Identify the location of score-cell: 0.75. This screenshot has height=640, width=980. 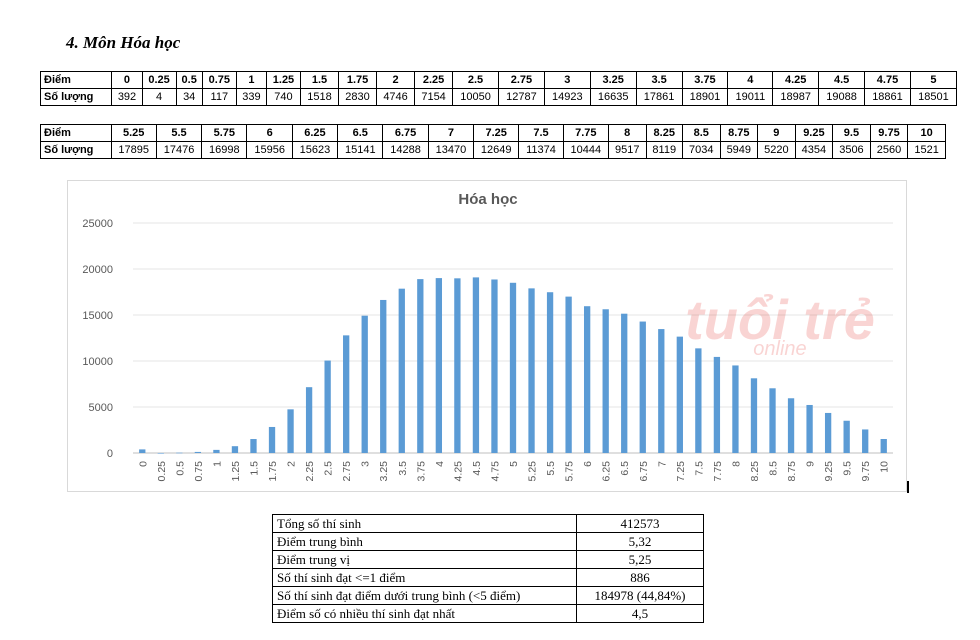
(219, 80).